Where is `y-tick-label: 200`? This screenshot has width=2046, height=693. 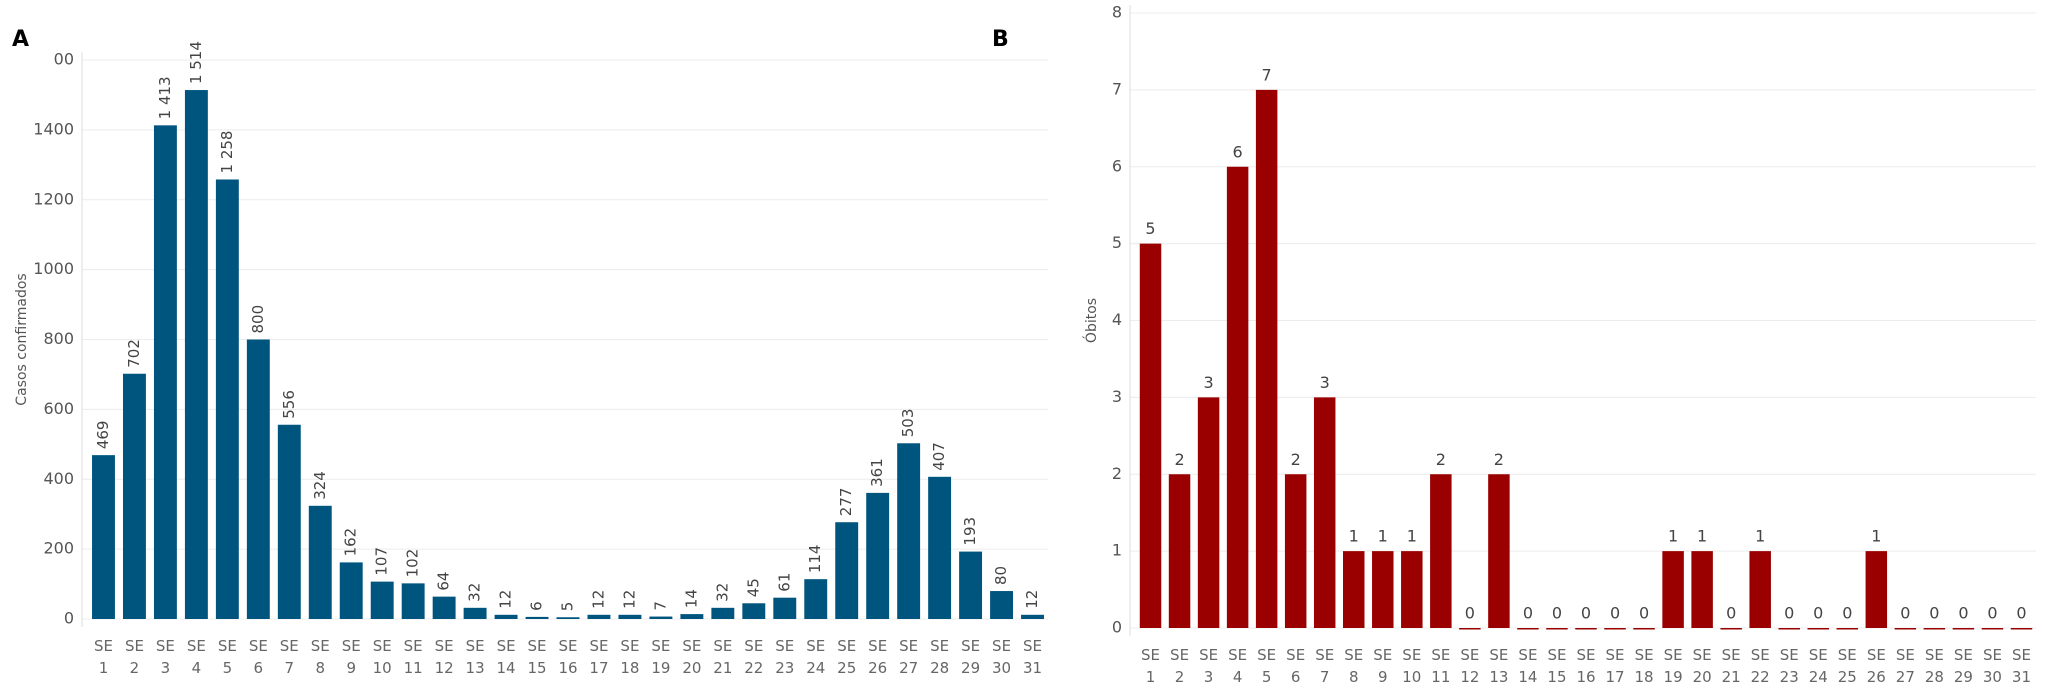 y-tick-label: 200 is located at coordinates (58, 548).